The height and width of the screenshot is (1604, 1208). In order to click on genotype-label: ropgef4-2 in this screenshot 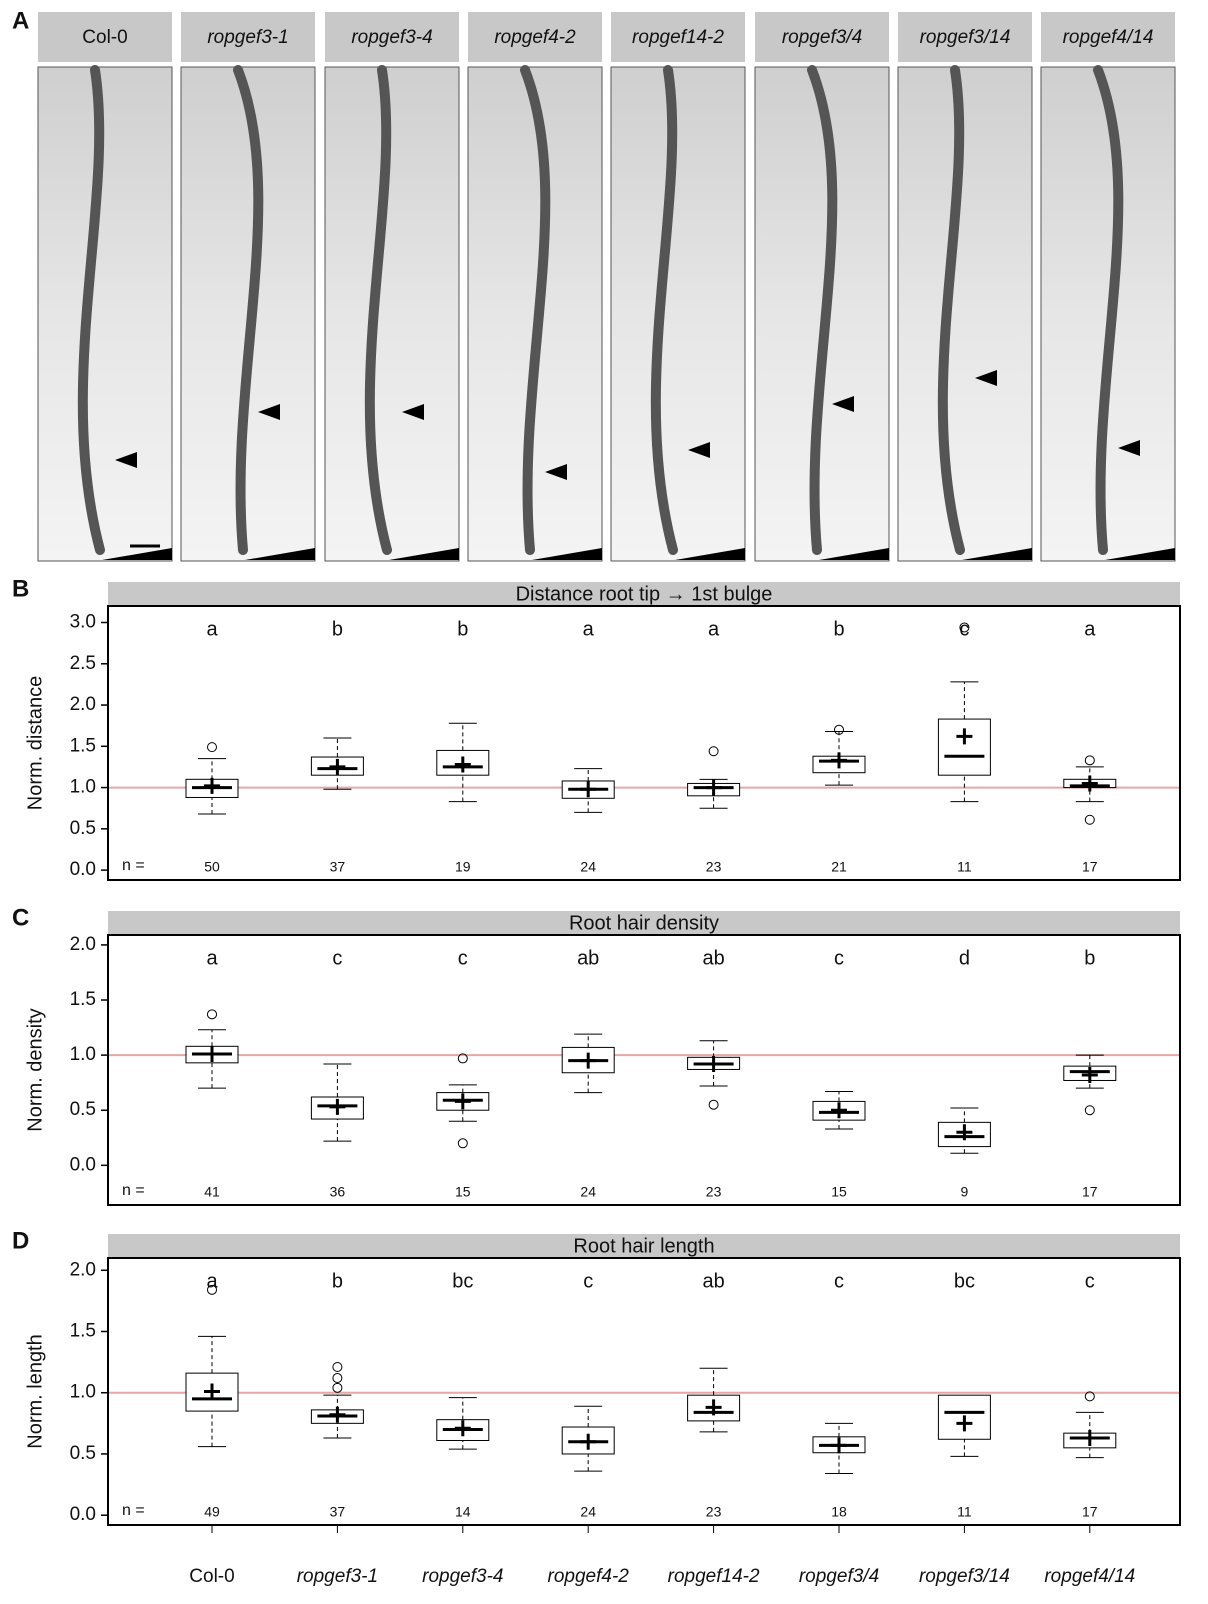, I will do `click(535, 37)`.